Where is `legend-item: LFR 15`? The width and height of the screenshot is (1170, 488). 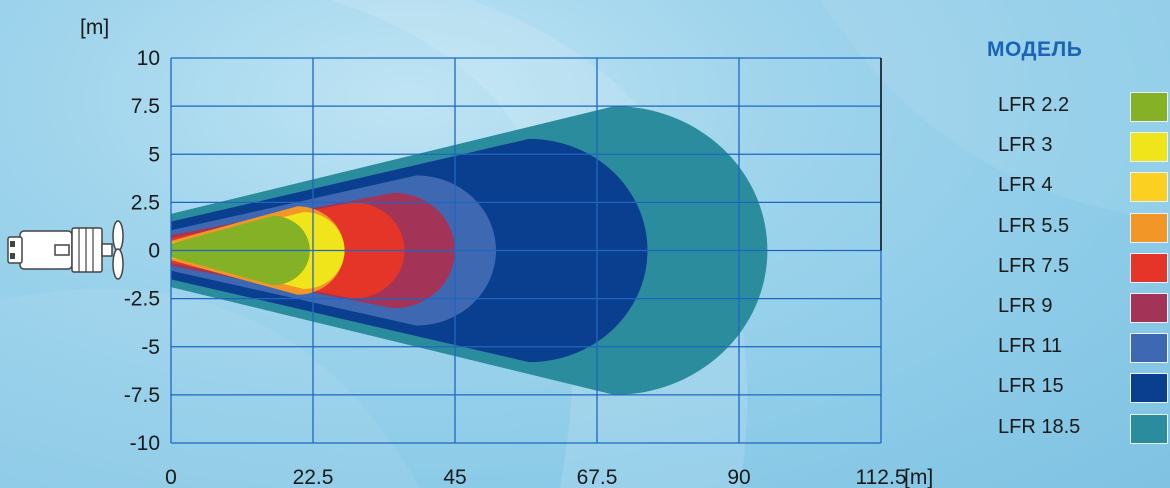 legend-item: LFR 15 is located at coordinates (1084, 388).